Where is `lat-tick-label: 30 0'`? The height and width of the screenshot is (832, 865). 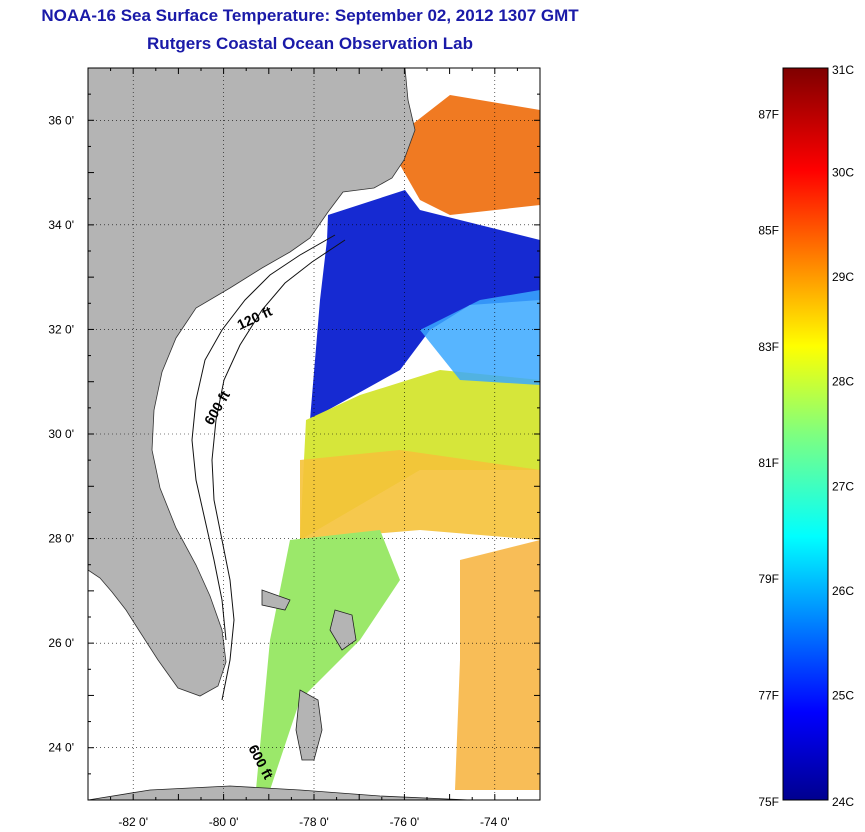
lat-tick-label: 30 0' is located at coordinates (61, 434).